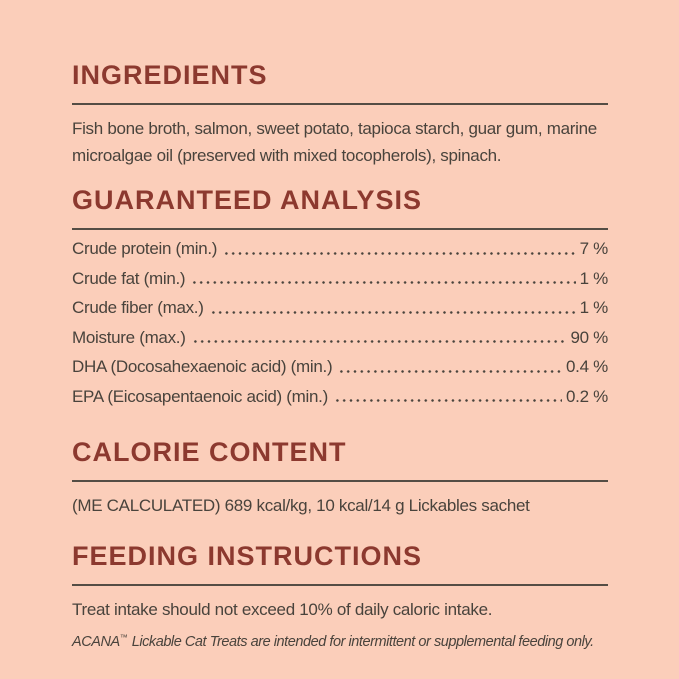 The image size is (679, 679). I want to click on analysis-row-moisture: Moisture (max.) 90 %, so click(340, 338).